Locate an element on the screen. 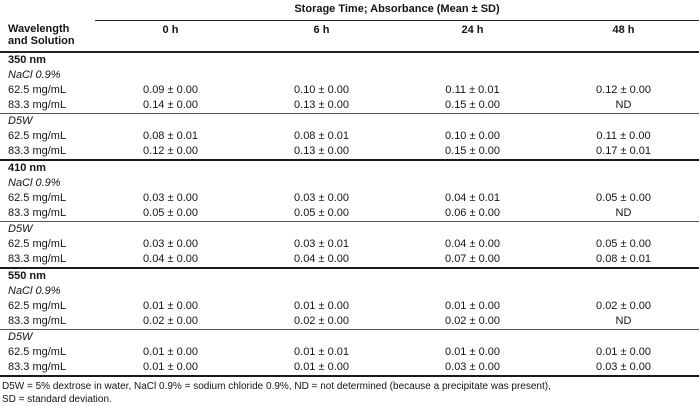  col-header-24h: 24 h is located at coordinates (472, 36).